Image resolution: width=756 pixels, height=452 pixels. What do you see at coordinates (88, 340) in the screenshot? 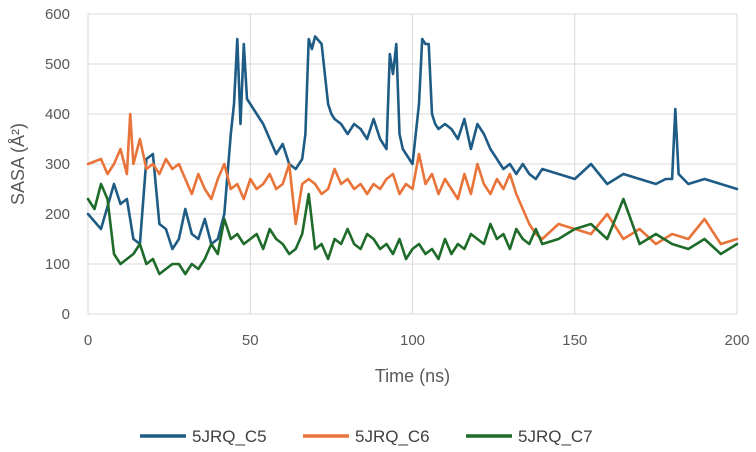
I see `x-tick-label: 0` at bounding box center [88, 340].